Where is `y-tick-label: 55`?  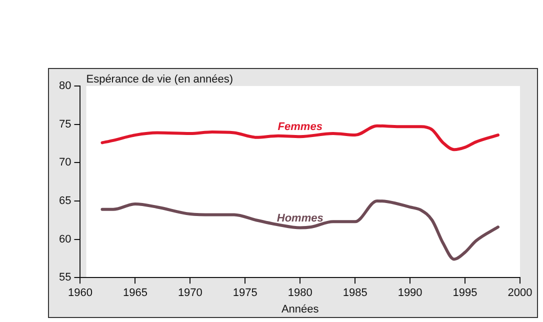
y-tick-label: 55 is located at coordinates (65, 278).